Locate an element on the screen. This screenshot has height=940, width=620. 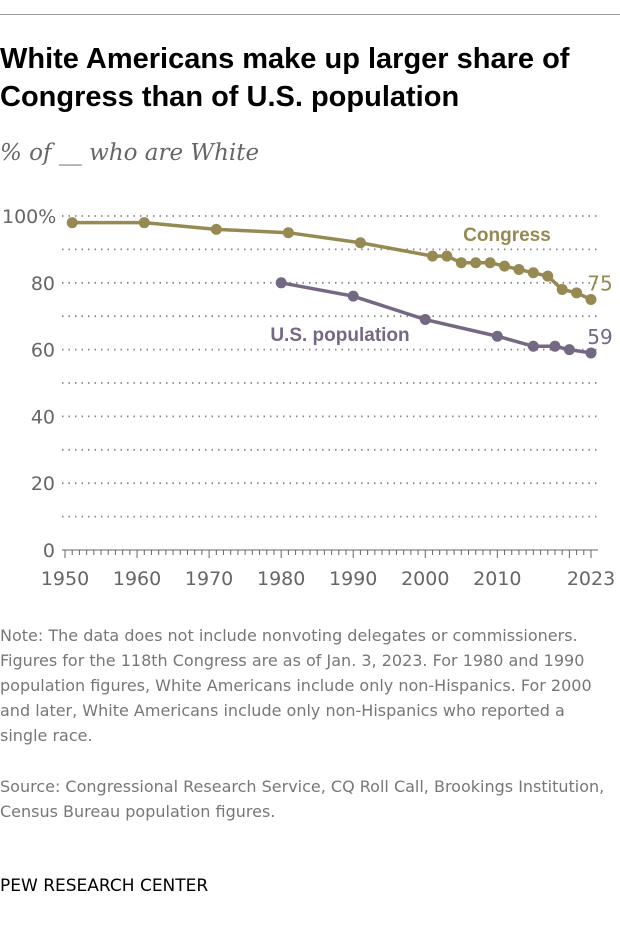
x-tick-label: 1990 is located at coordinates (353, 579).